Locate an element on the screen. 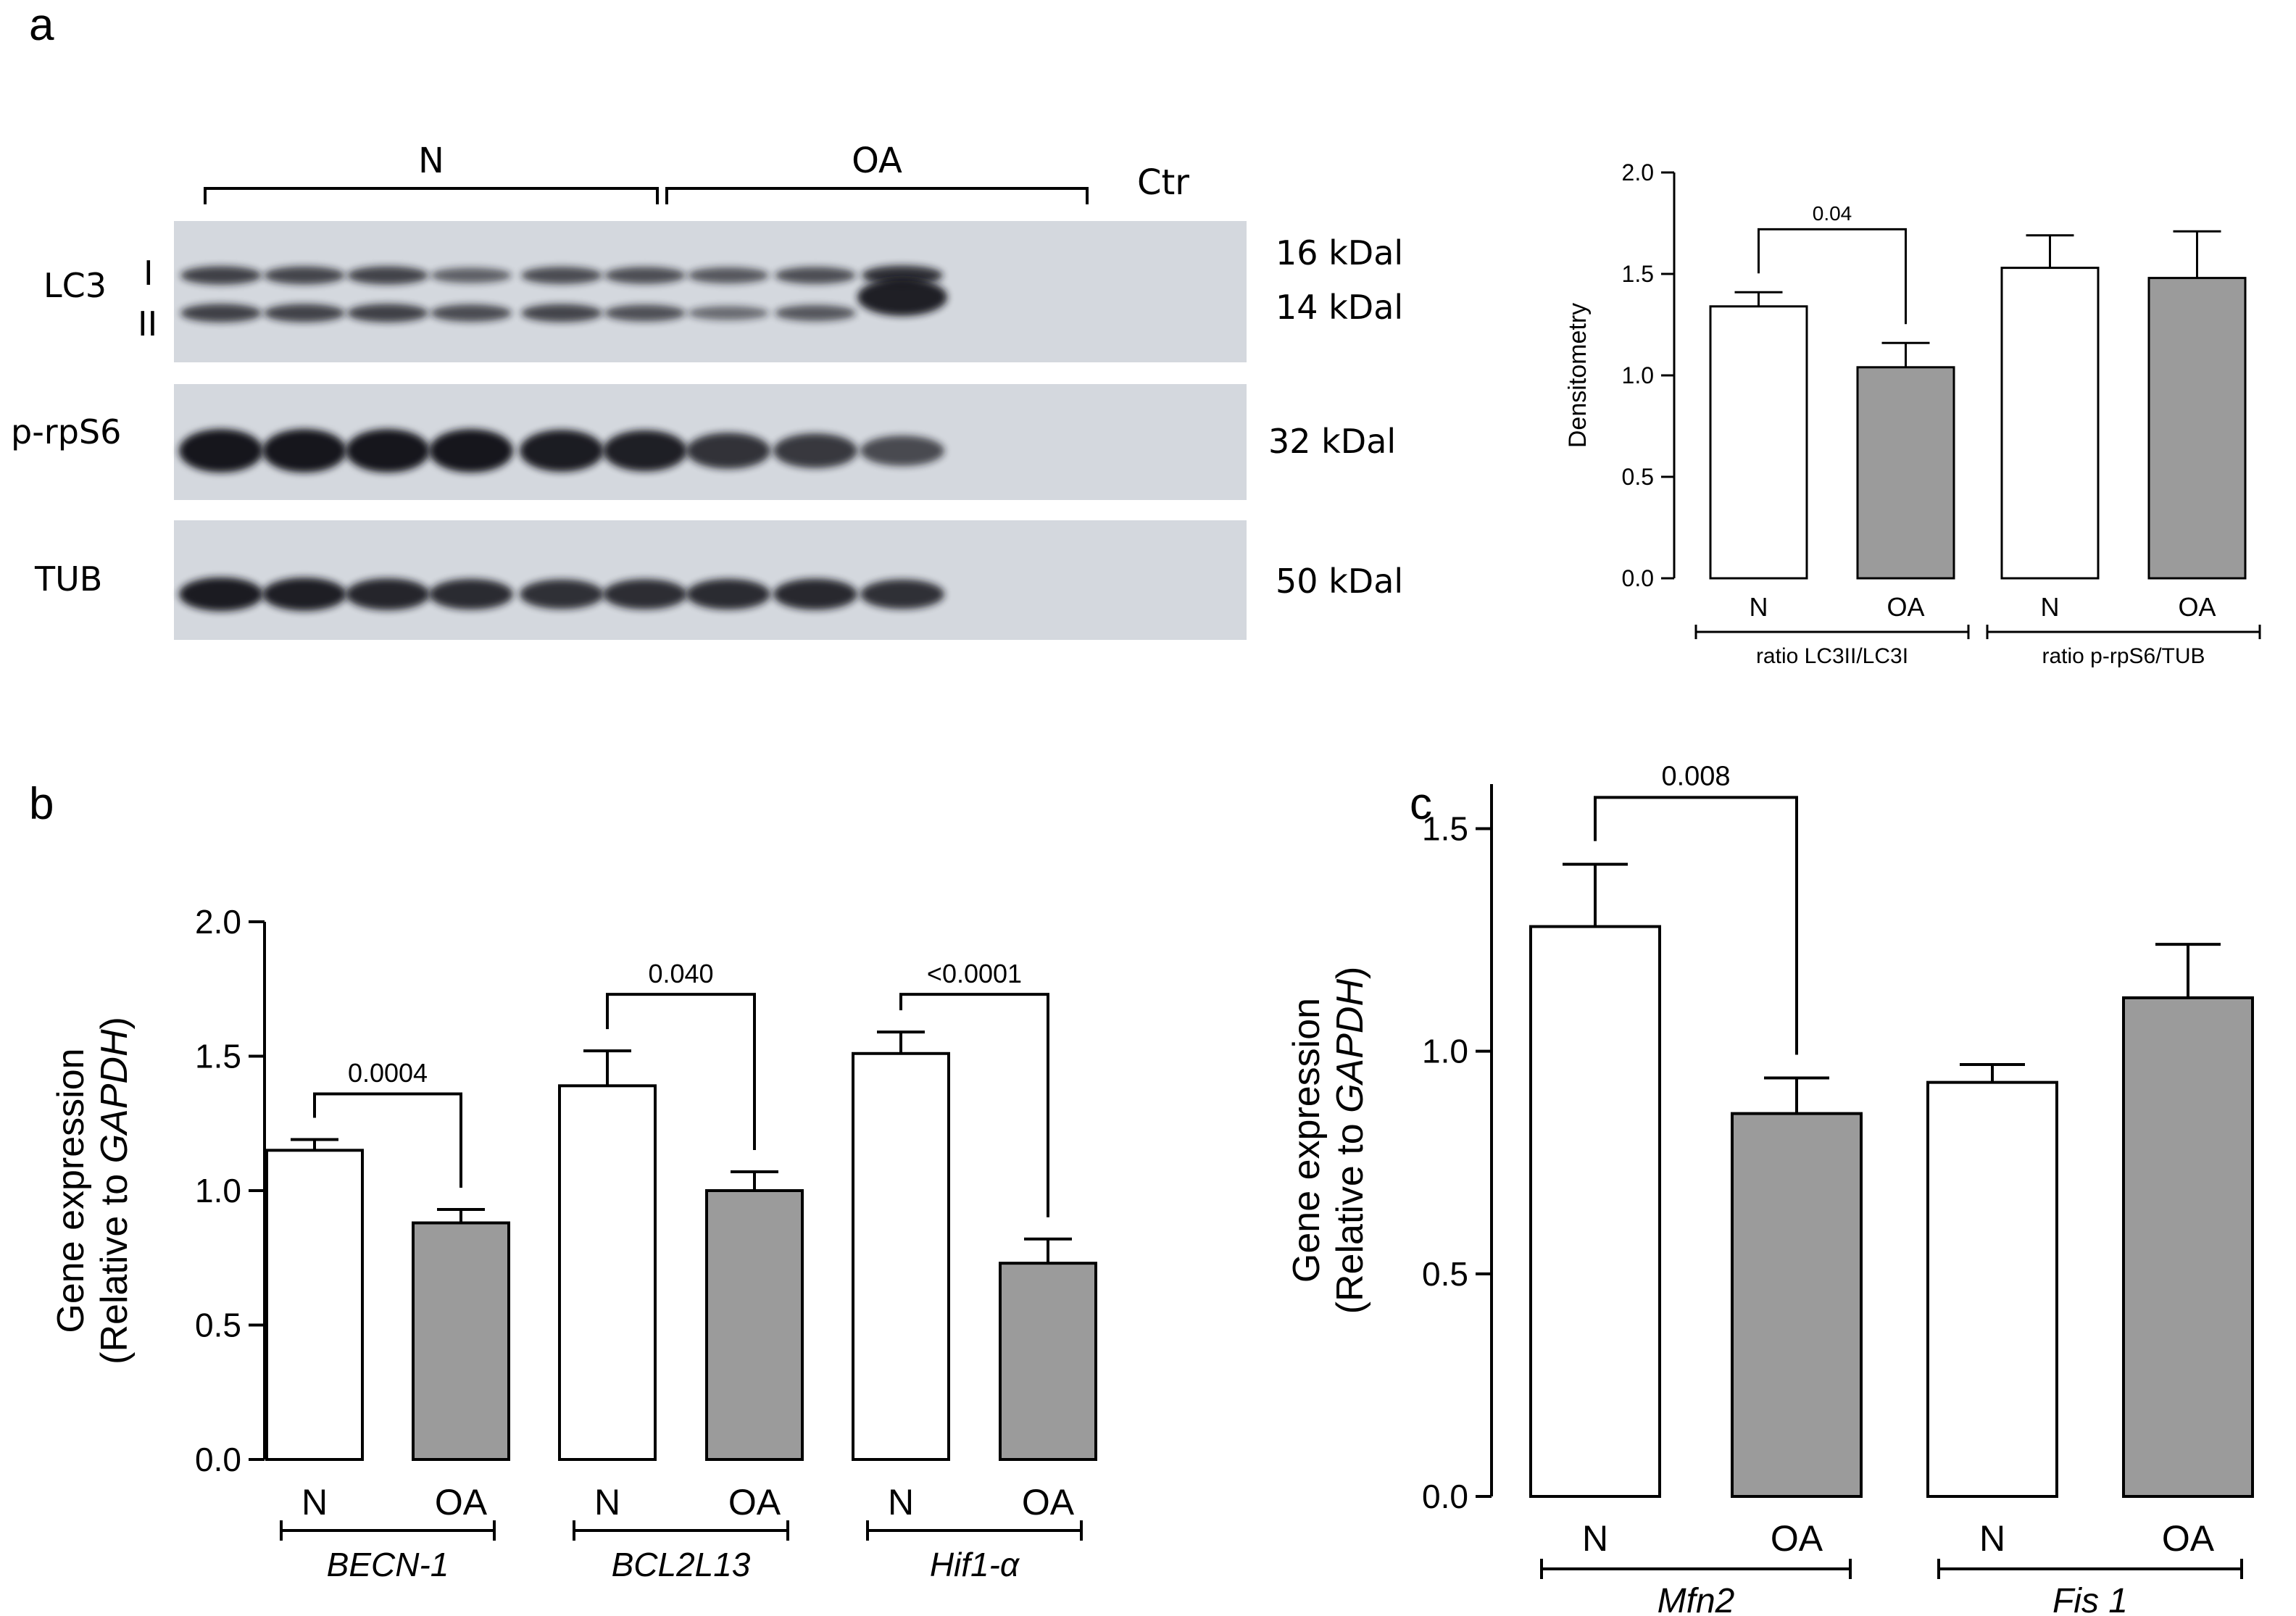  mw-label: 50 kDal is located at coordinates (1339, 581).